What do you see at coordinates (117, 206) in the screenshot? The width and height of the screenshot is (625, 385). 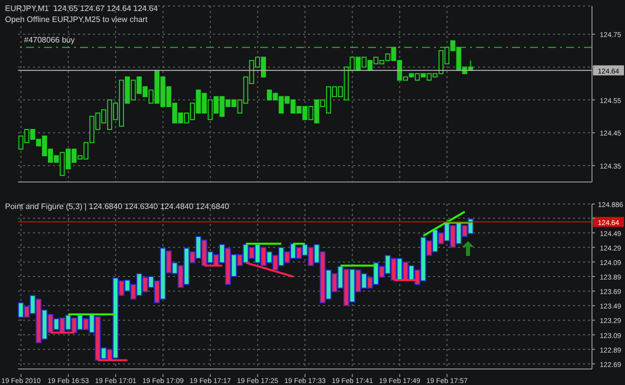 I see `chart-title: Point and Figure (5,3) | 124.6840 124.6340 124.4840 124.6840` at bounding box center [117, 206].